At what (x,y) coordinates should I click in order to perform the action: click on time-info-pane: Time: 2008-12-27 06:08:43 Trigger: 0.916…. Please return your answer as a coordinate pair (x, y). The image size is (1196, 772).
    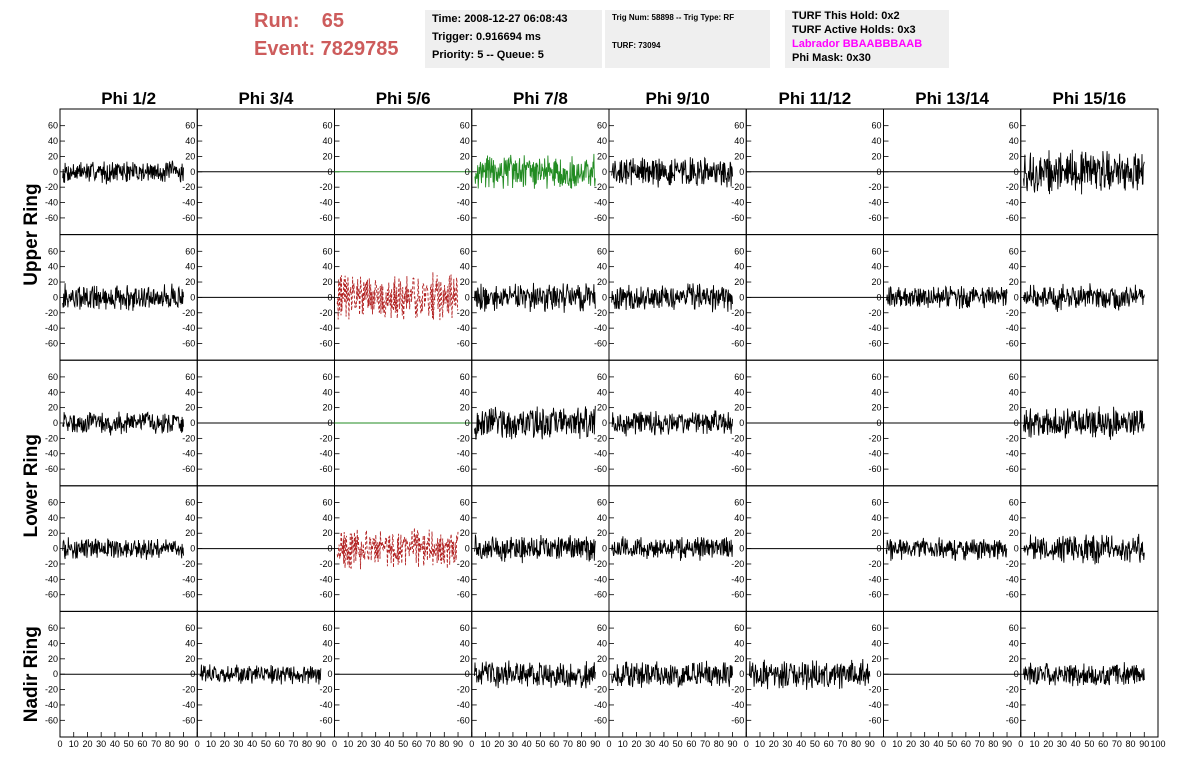
    Looking at the image, I should click on (513, 39).